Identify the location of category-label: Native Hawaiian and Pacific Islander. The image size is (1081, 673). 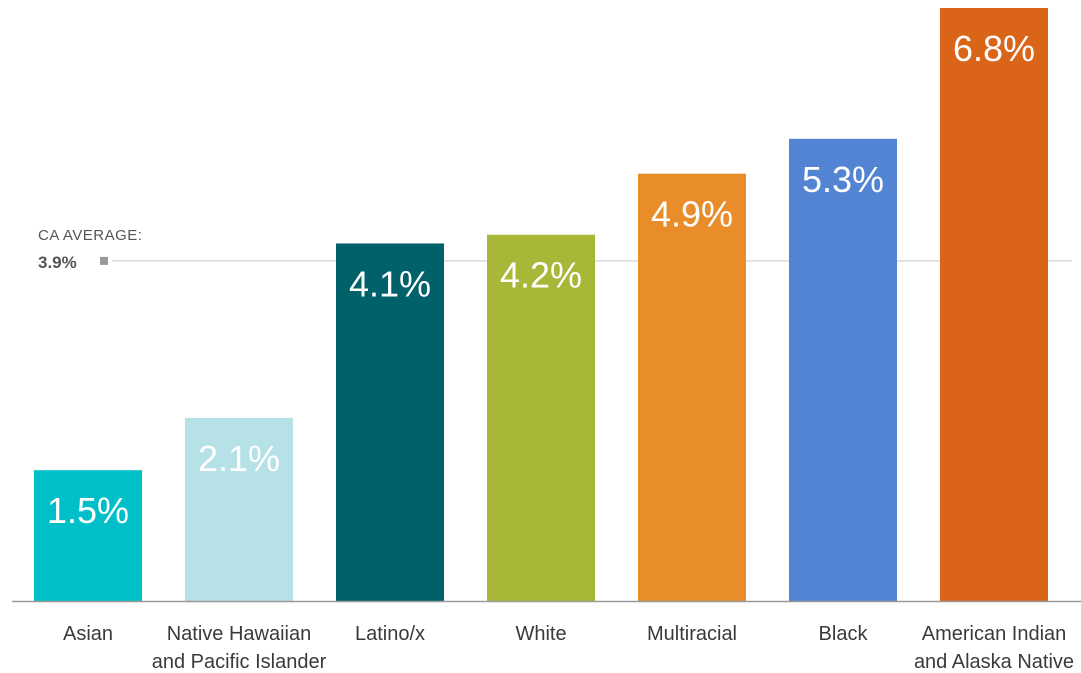
(239, 648).